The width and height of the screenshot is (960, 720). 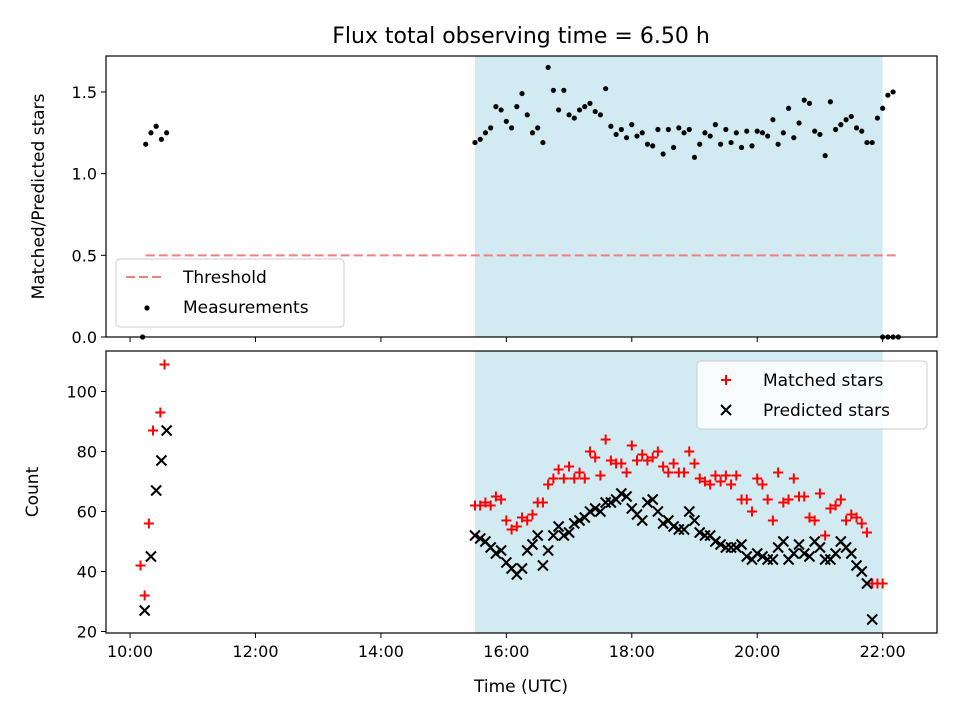 I want to click on legend-box, so click(x=812, y=395).